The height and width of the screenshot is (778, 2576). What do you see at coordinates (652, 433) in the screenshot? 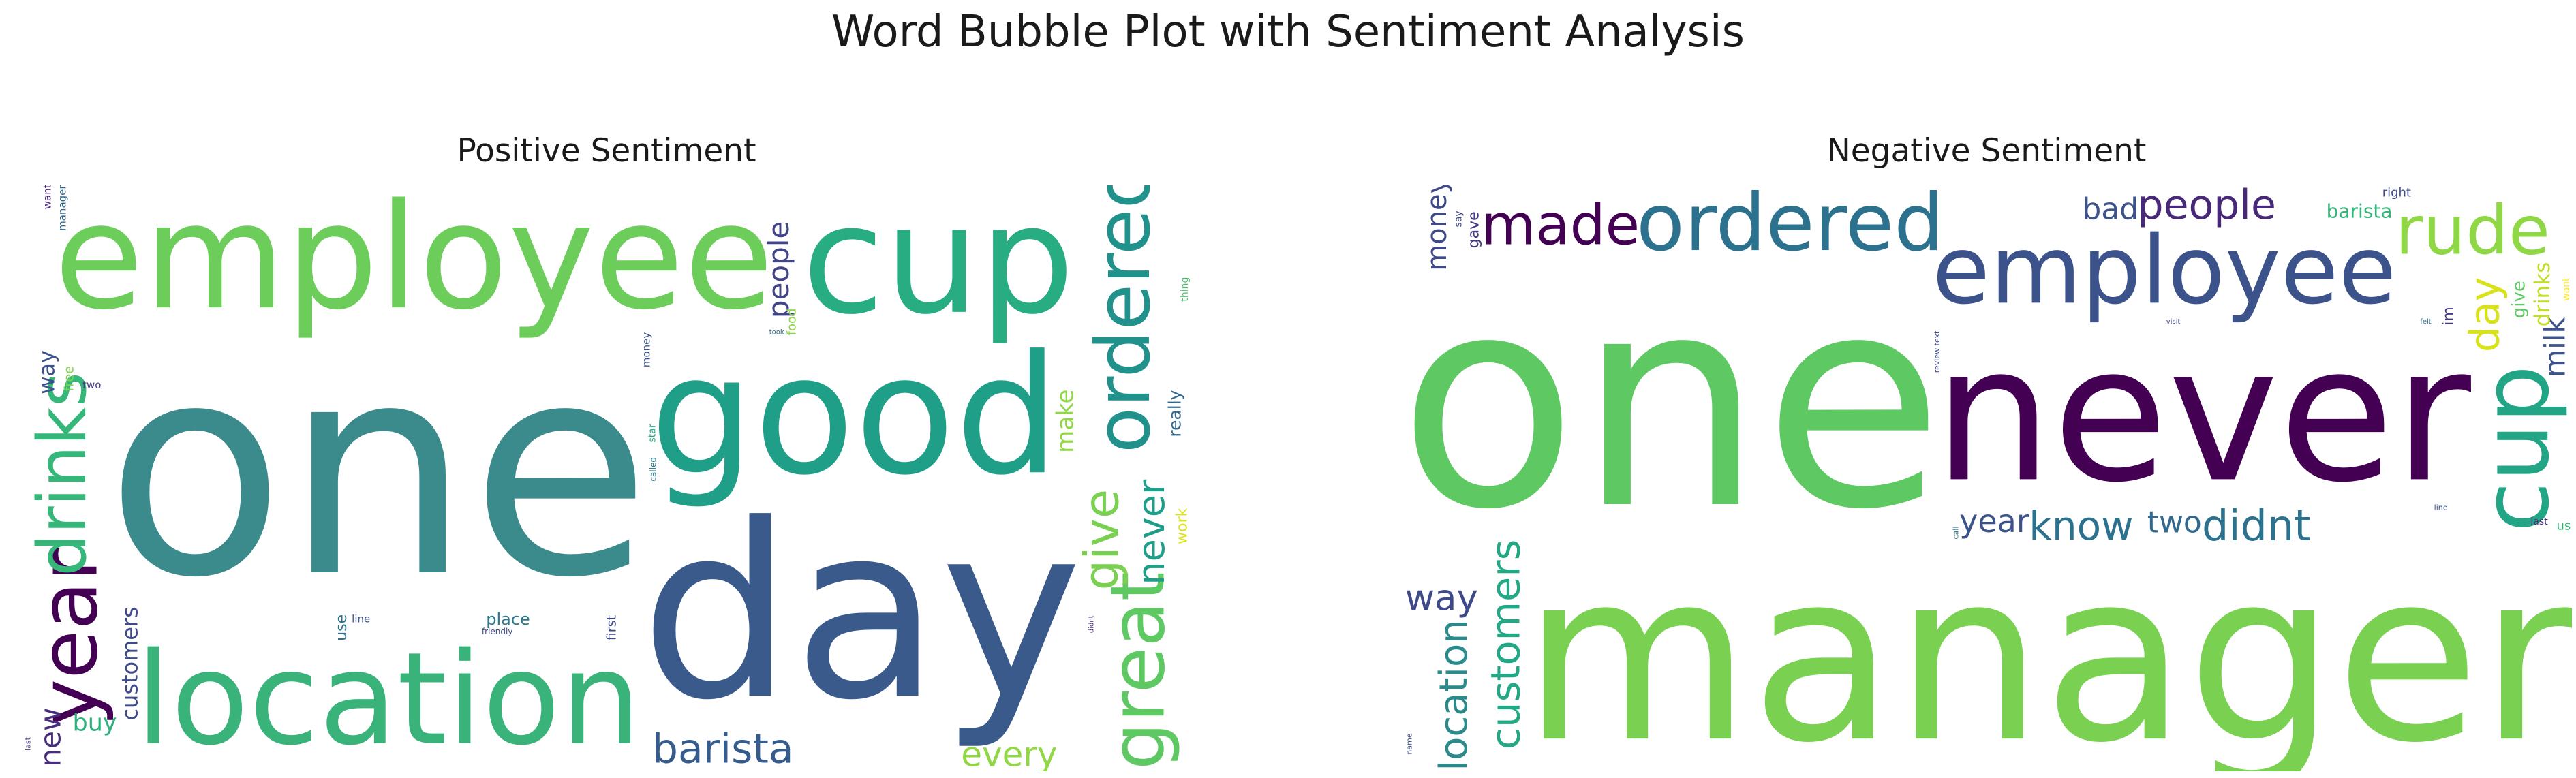
I see `word-star: star` at bounding box center [652, 433].